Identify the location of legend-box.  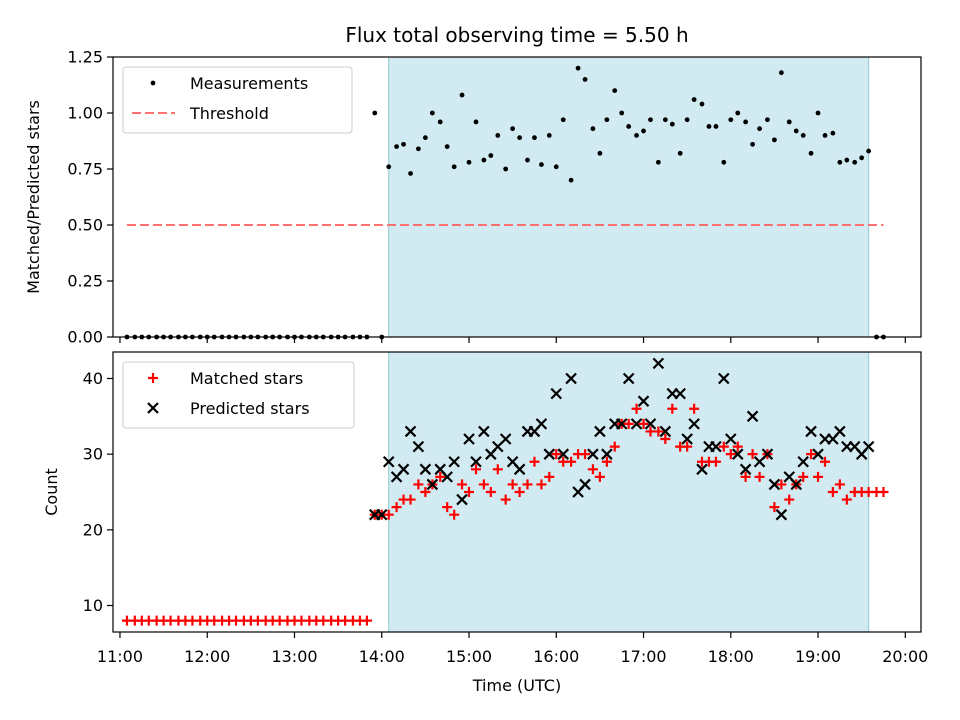
(238, 395).